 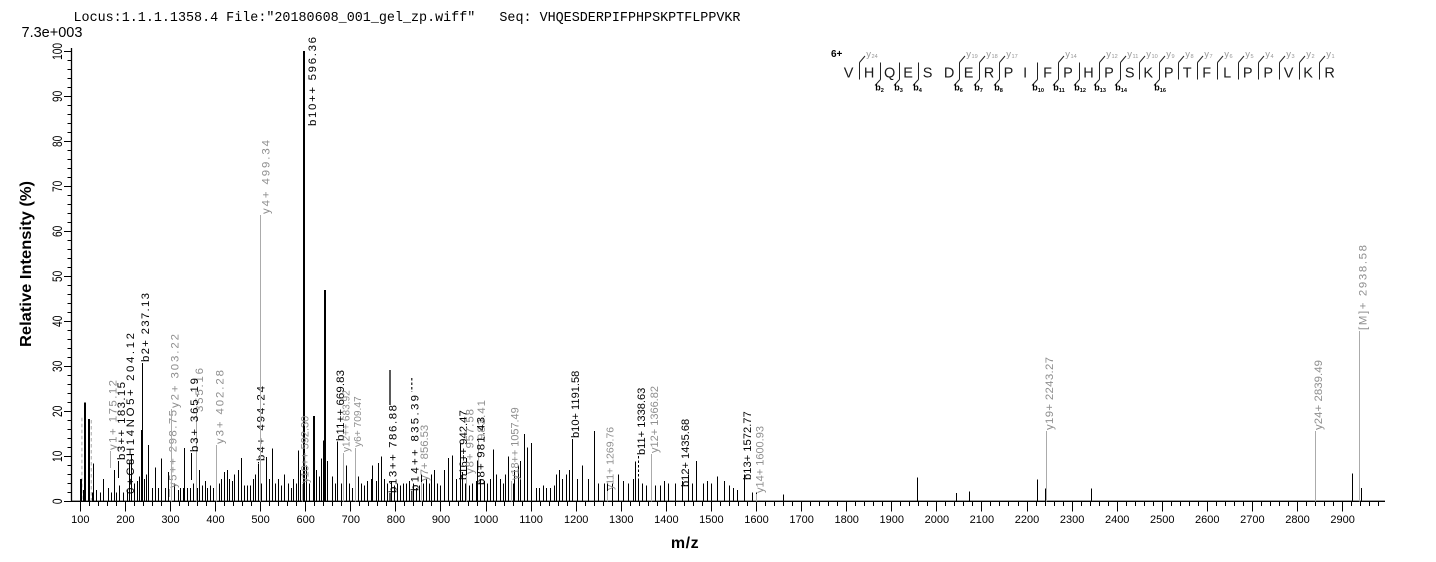 What do you see at coordinates (995, 57) in the screenshot?
I see `svg-text: 18` at bounding box center [995, 57].